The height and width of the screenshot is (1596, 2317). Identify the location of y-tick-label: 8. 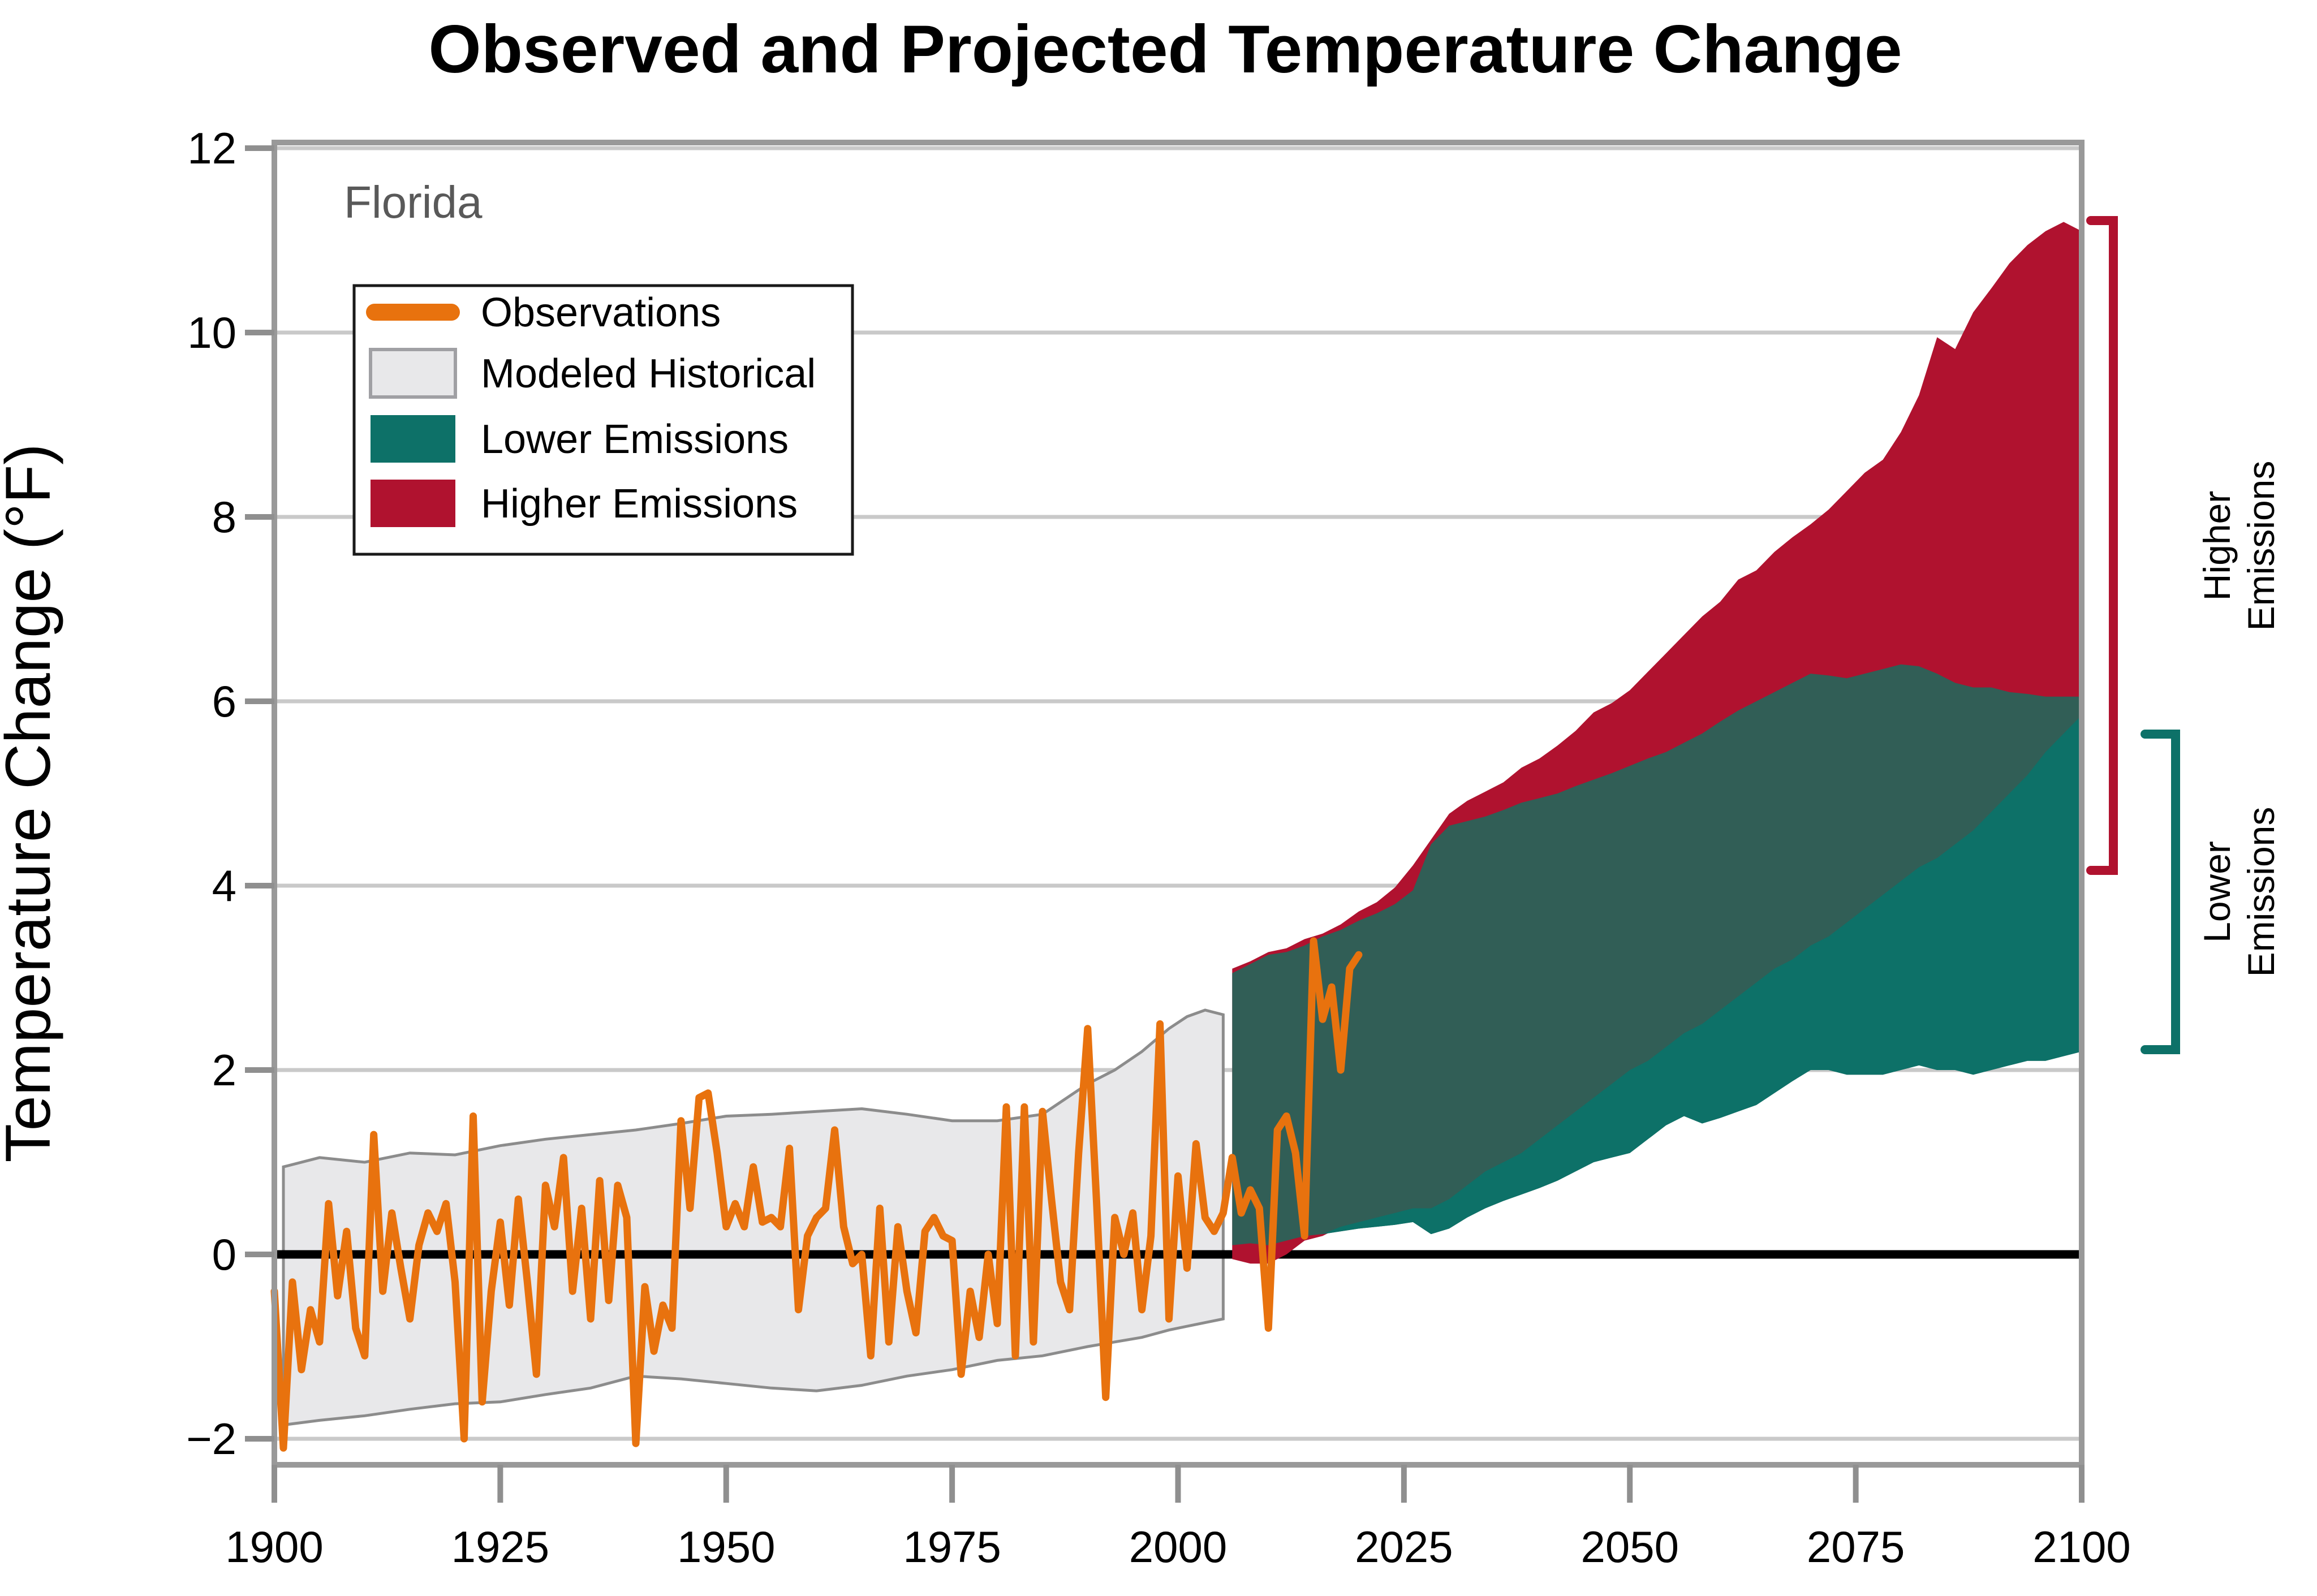
(224, 517).